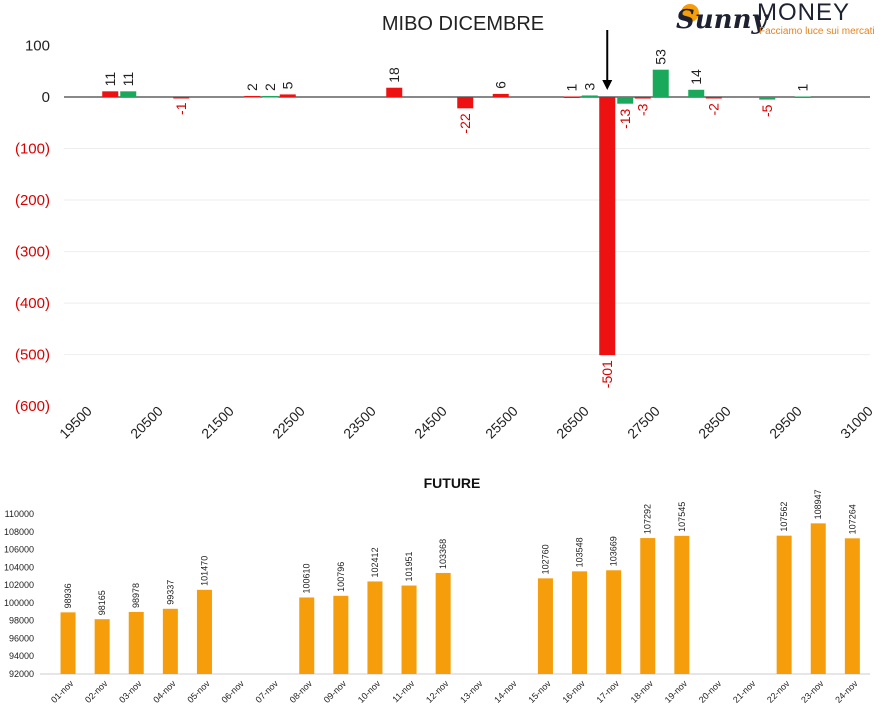 This screenshot has height=719, width=893. I want to click on logo-tagline: Facciamo luce sui mercati, so click(817, 31).